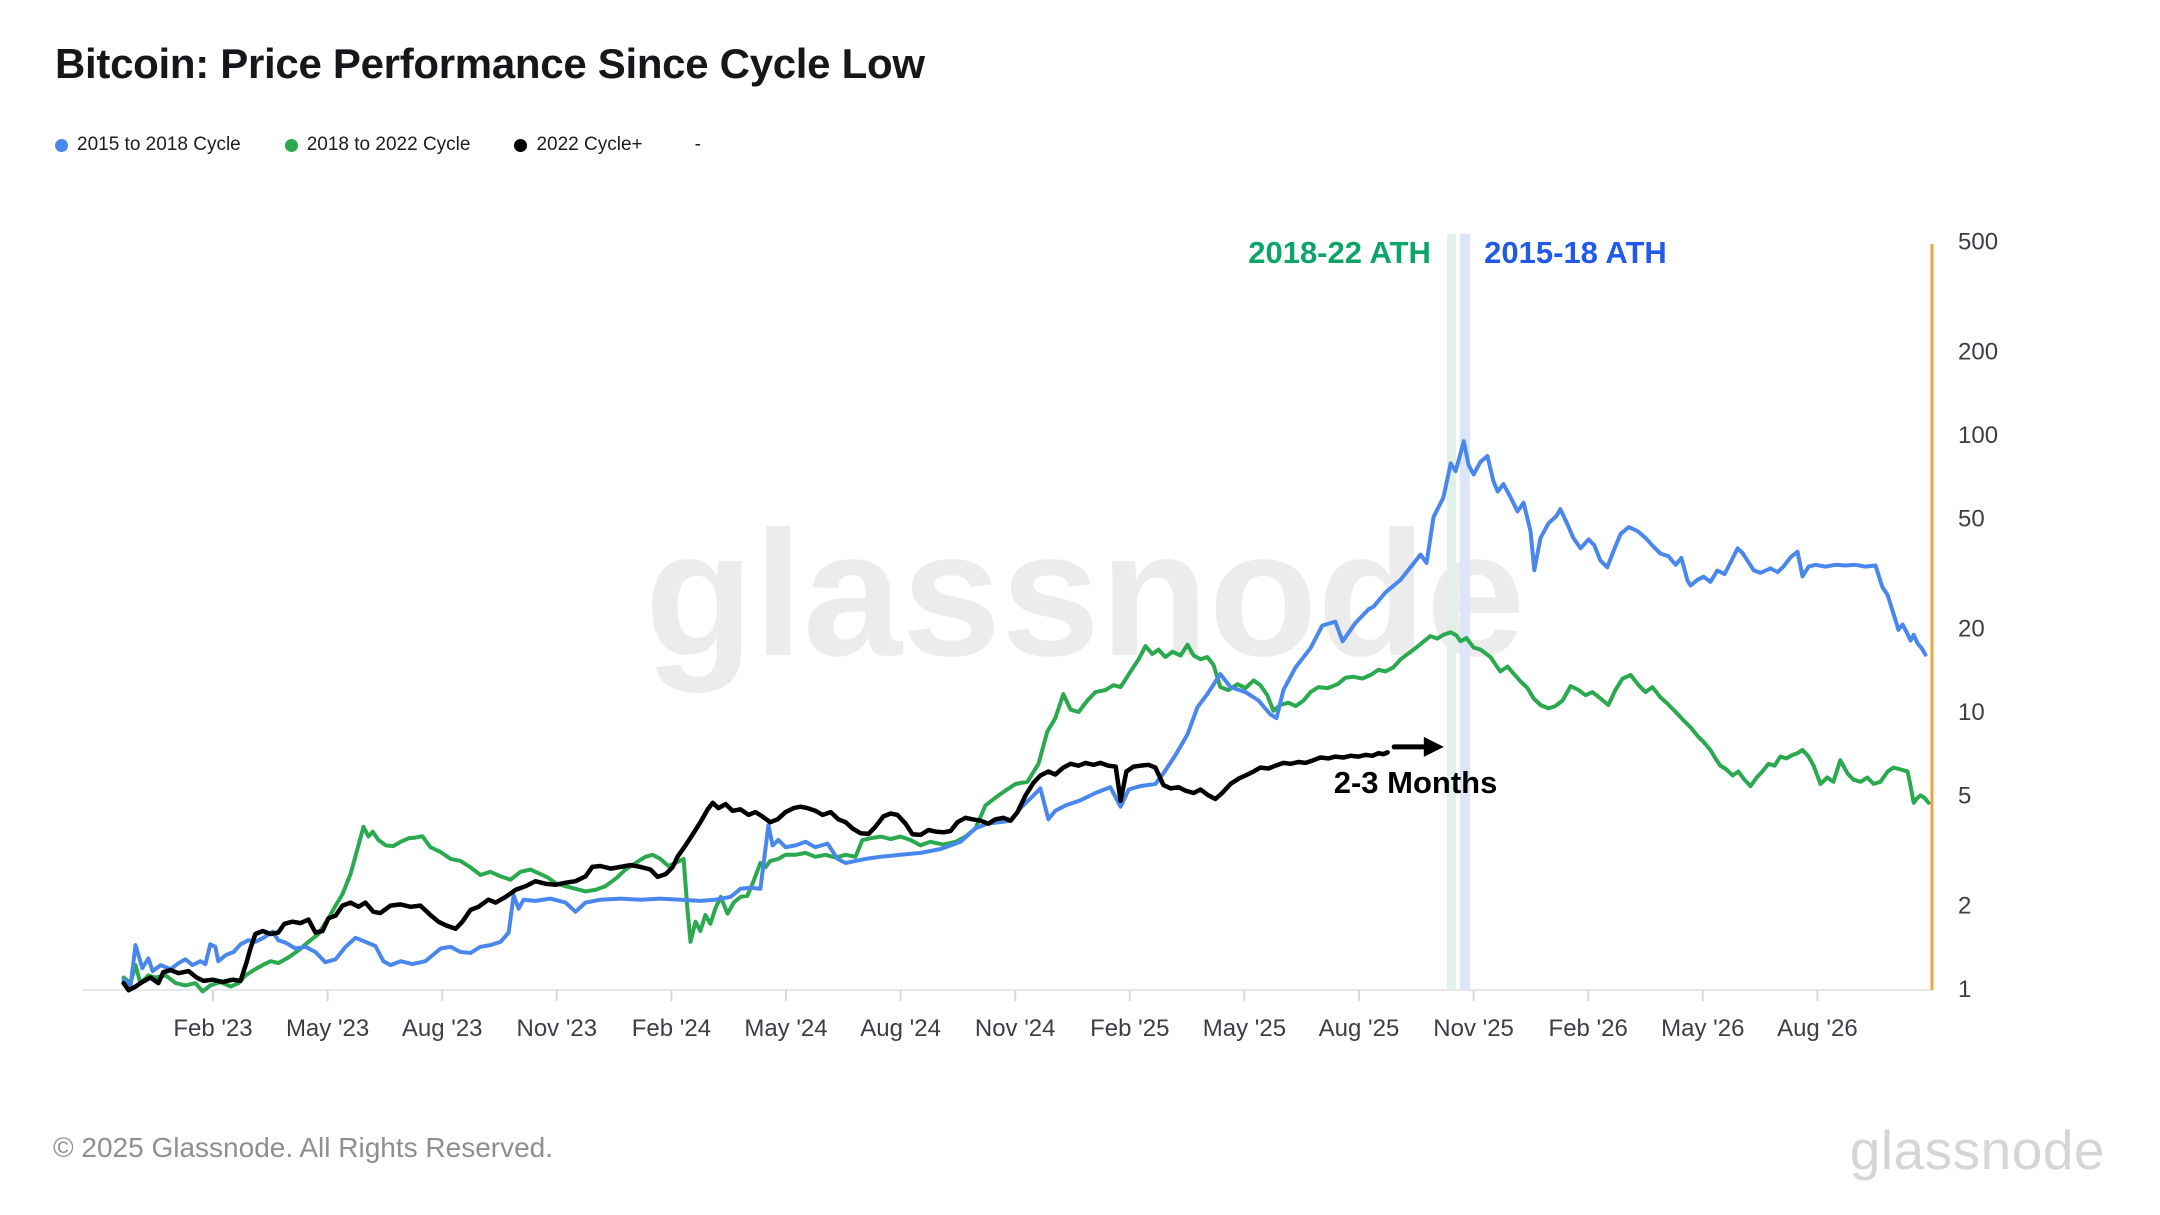 Image resolution: width=2160 pixels, height=1215 pixels. What do you see at coordinates (589, 144) in the screenshot?
I see `legend-item-label: 2022 Cycle+` at bounding box center [589, 144].